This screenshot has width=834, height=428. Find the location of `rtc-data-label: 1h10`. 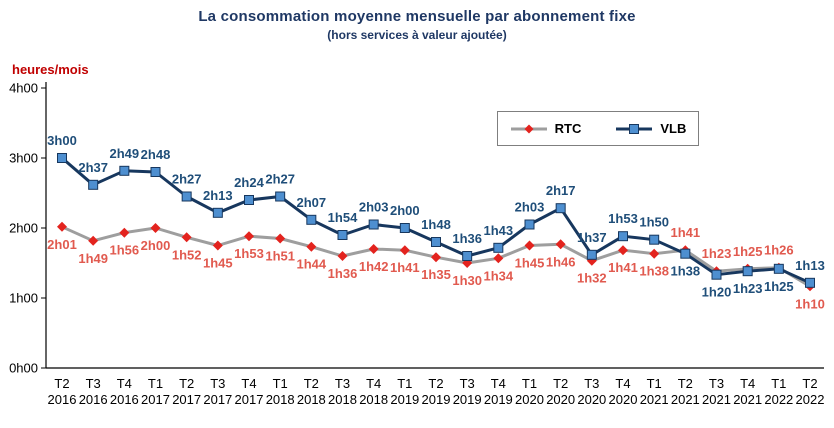

rtc-data-label: 1h10 is located at coordinates (810, 303).